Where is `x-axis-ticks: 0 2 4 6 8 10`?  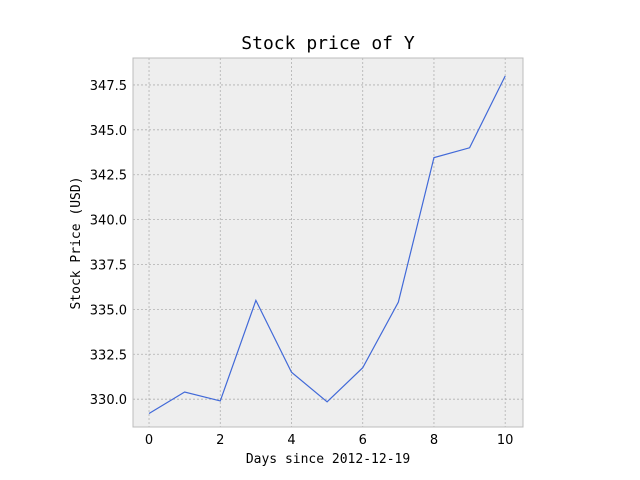 x-axis-ticks: 0 2 4 6 8 10 is located at coordinates (329, 440).